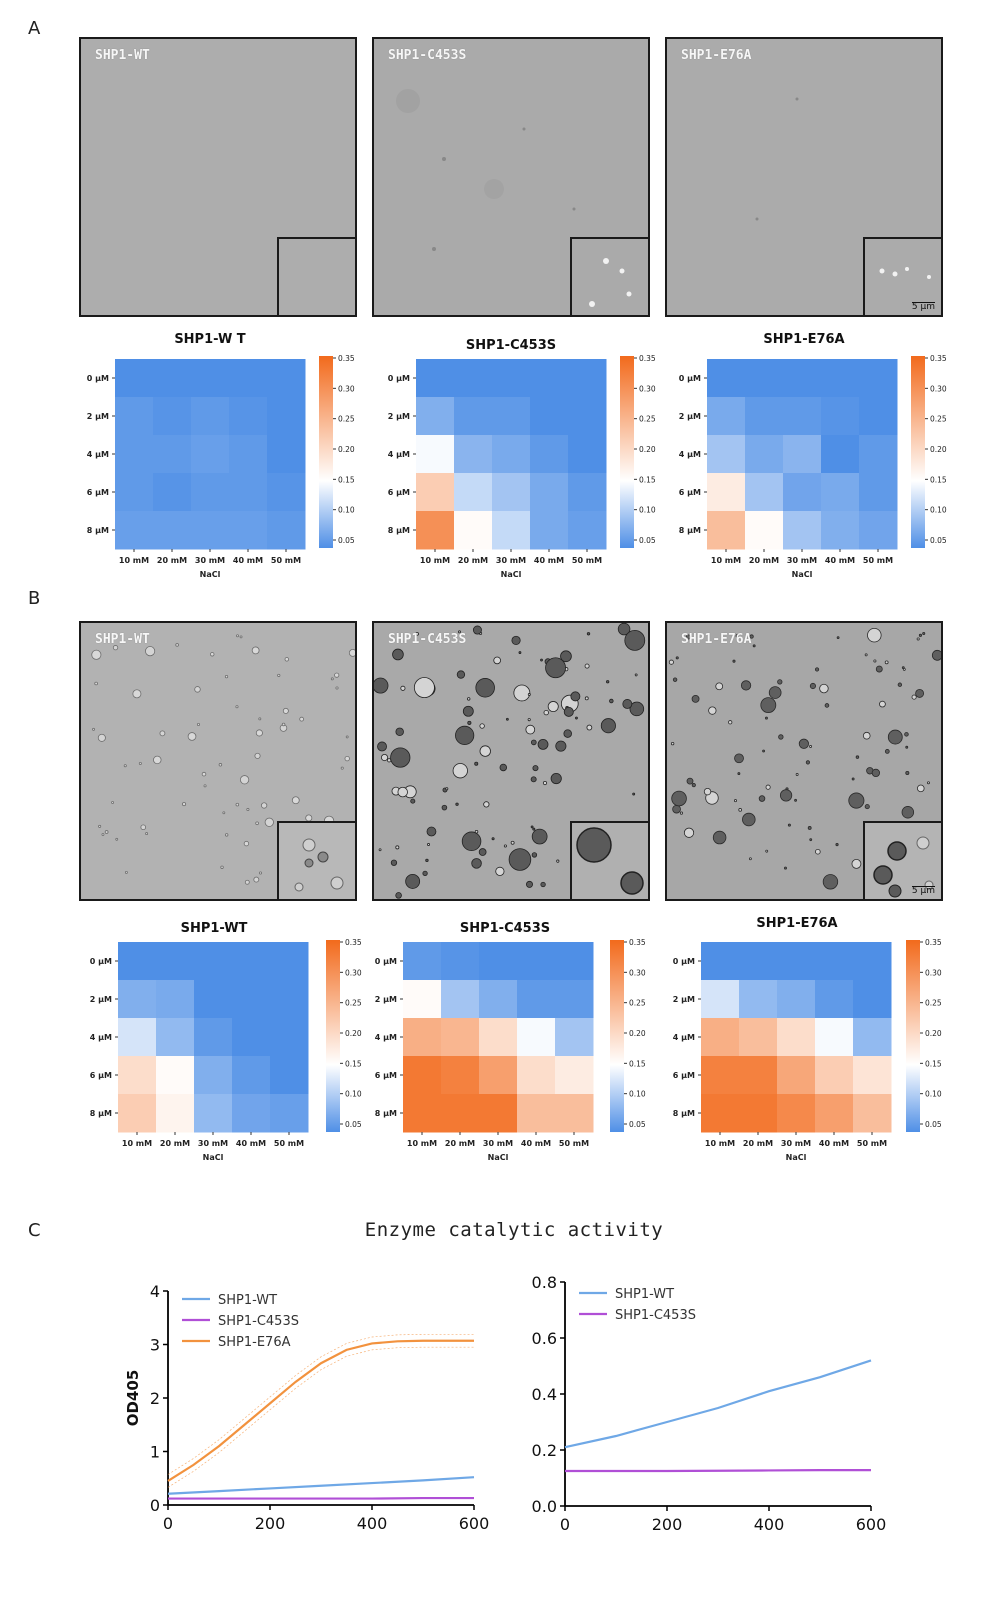 The image size is (1000, 1602). What do you see at coordinates (609, 860) in the screenshot?
I see `zoom-inset` at bounding box center [609, 860].